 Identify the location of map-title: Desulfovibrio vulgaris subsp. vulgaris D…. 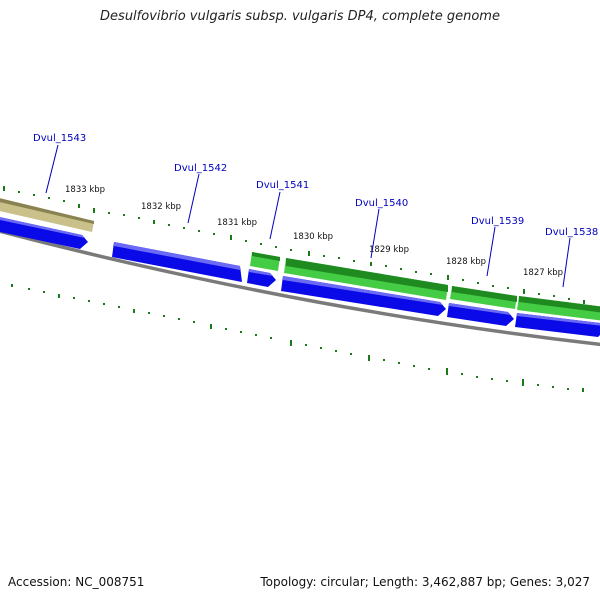
(300, 16).